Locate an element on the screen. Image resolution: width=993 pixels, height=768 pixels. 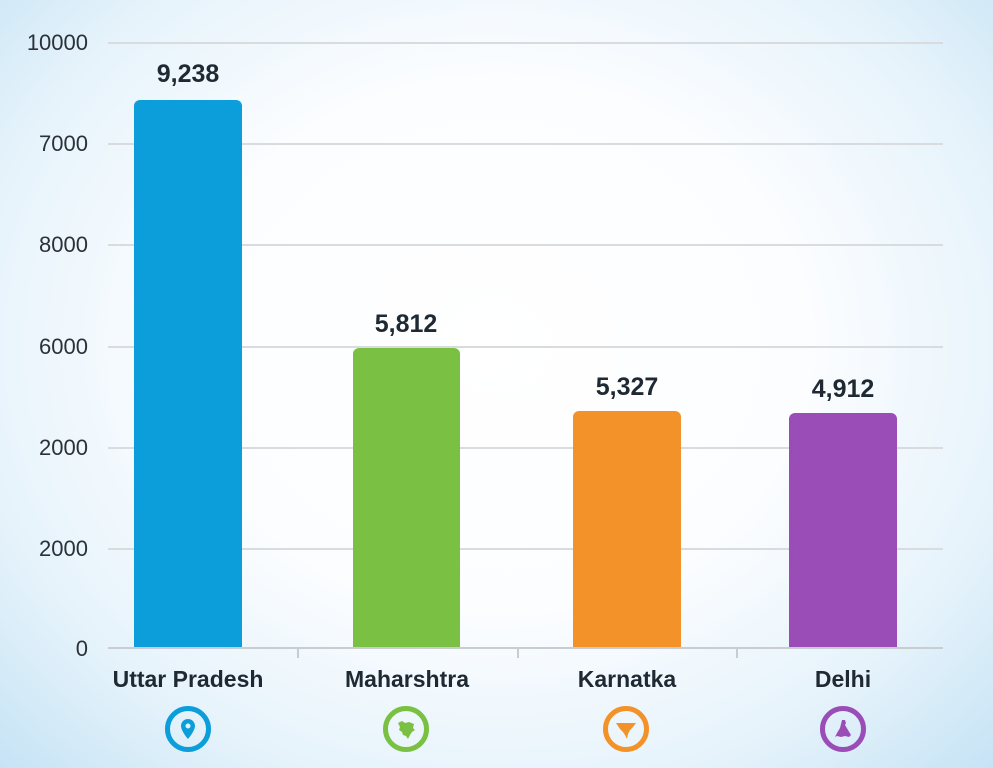
category-label: Maharshtra is located at coordinates (407, 679).